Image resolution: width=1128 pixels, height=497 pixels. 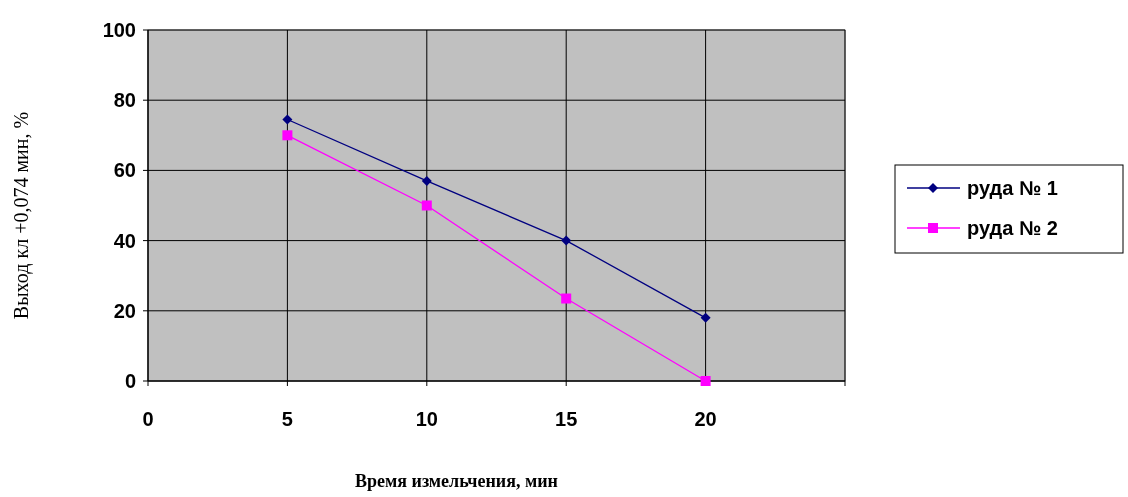 What do you see at coordinates (456, 481) in the screenshot?
I see `x-axis-title: Время измельчения, мин` at bounding box center [456, 481].